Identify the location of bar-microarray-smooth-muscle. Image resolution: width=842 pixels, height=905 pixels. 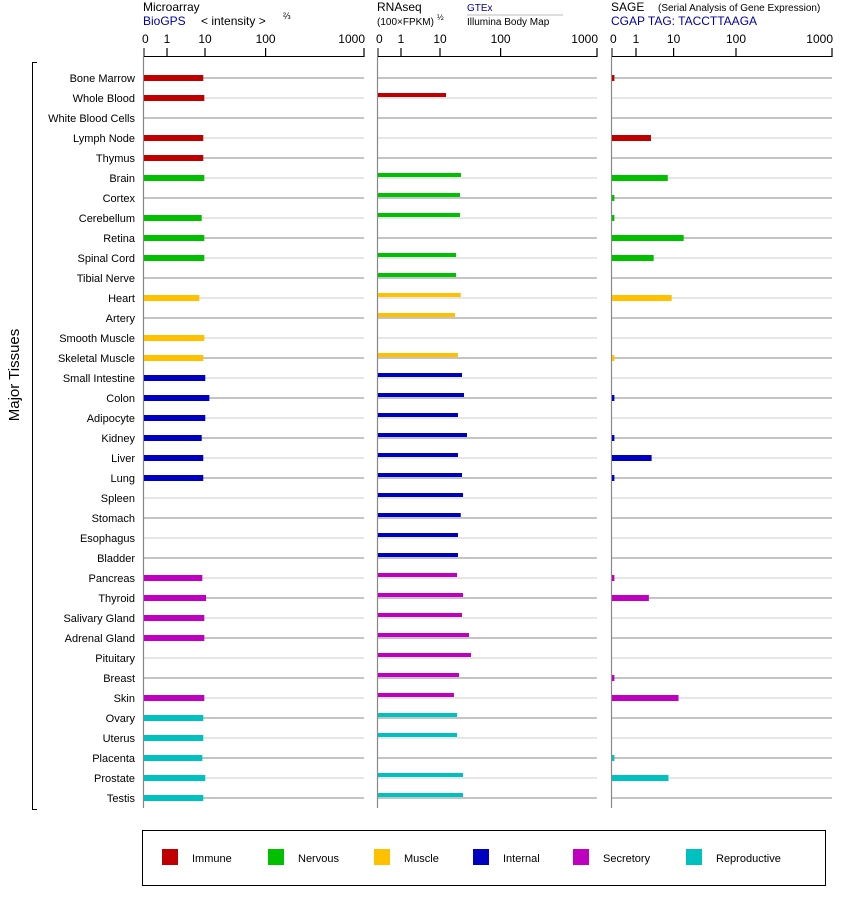
(174, 338).